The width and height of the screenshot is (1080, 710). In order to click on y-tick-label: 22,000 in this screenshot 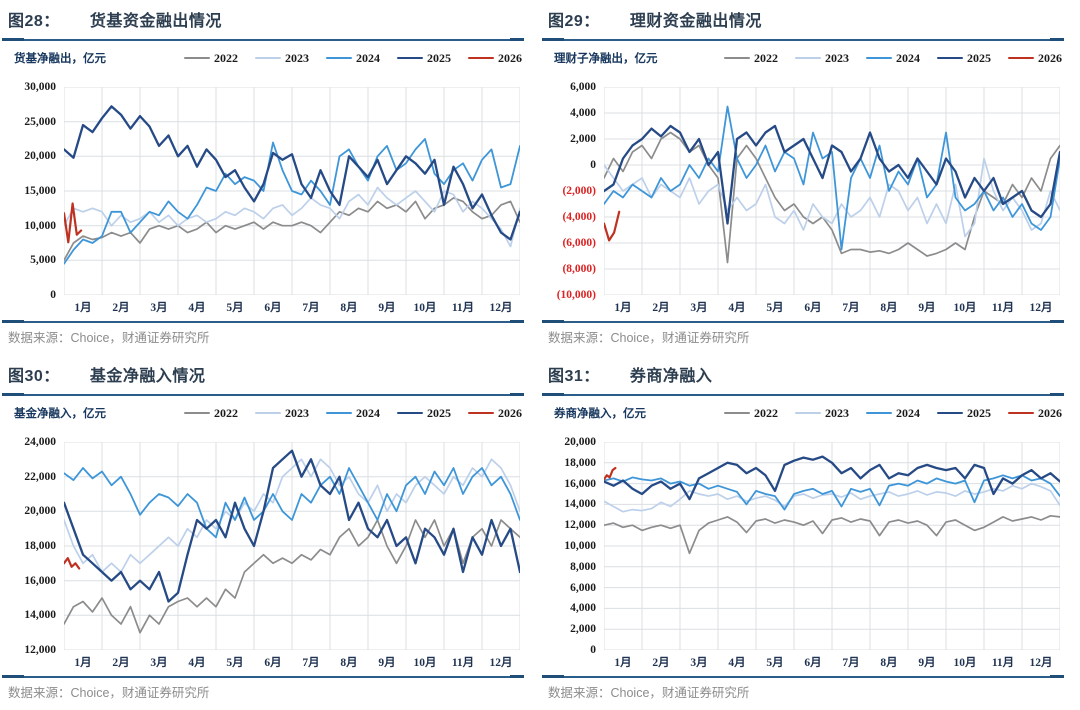, I will do `click(40, 476)`.